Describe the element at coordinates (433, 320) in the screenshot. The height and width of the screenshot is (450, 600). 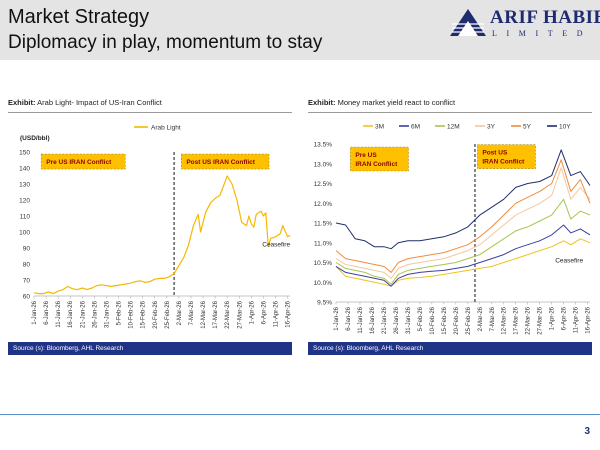
I see `right-x-tick-label: 10-Feb-26` at that location.